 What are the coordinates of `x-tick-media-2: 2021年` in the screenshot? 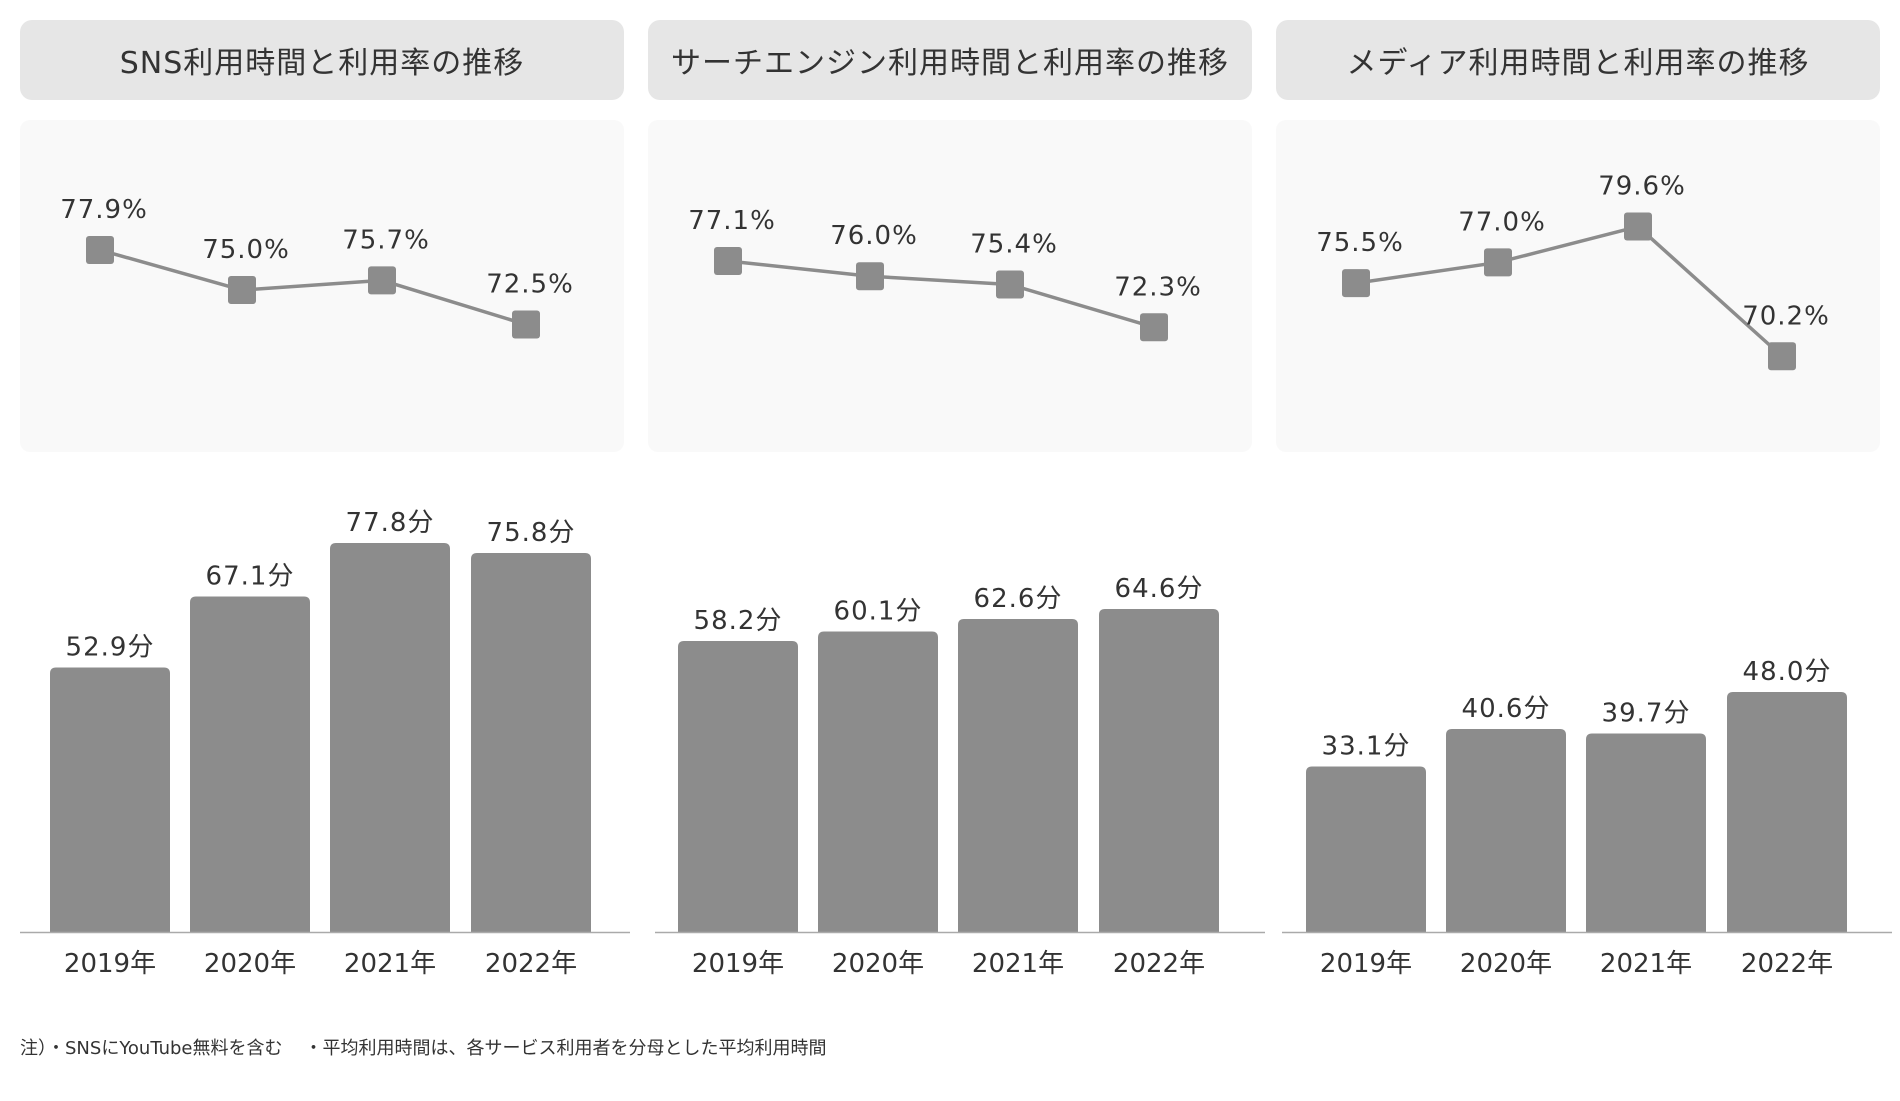 It's located at (1646, 964).